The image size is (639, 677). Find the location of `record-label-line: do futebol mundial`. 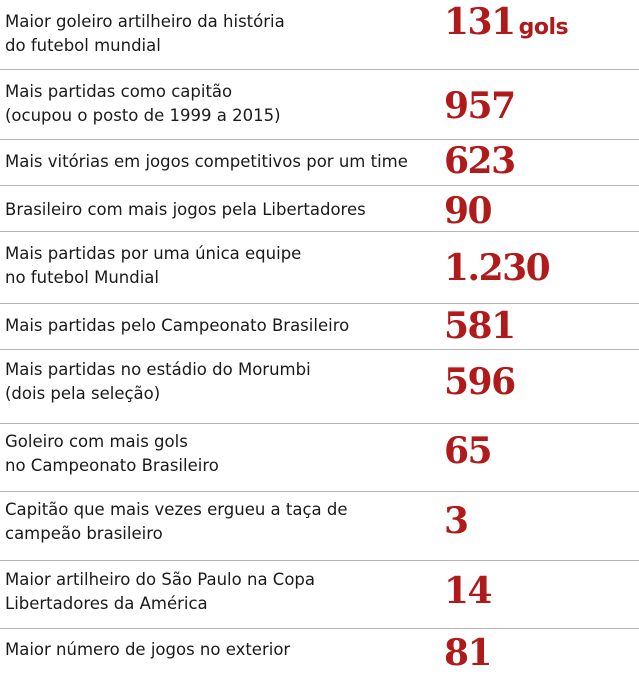

record-label-line: do futebol mundial is located at coordinates (83, 45).